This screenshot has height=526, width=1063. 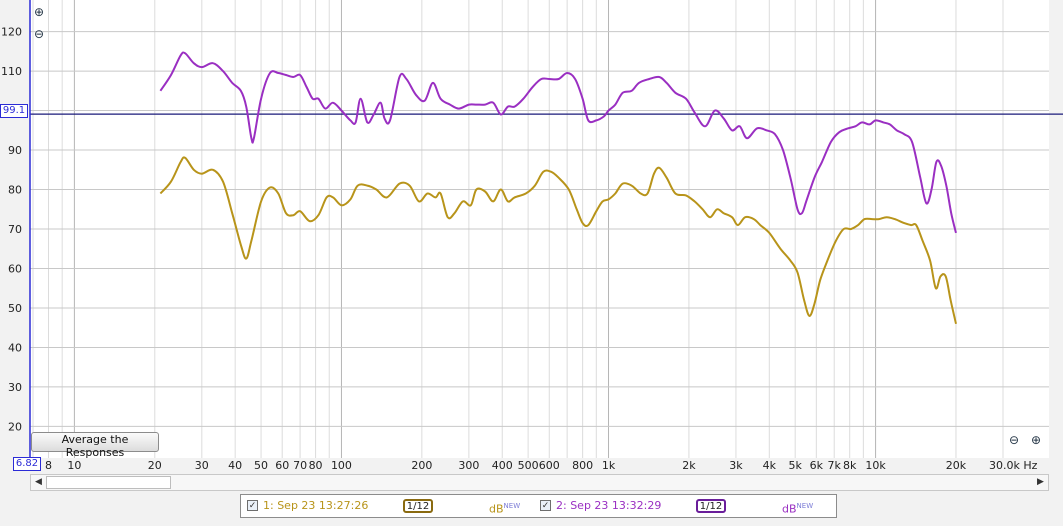 What do you see at coordinates (341, 465) in the screenshot?
I see `x-tick-label: 100` at bounding box center [341, 465].